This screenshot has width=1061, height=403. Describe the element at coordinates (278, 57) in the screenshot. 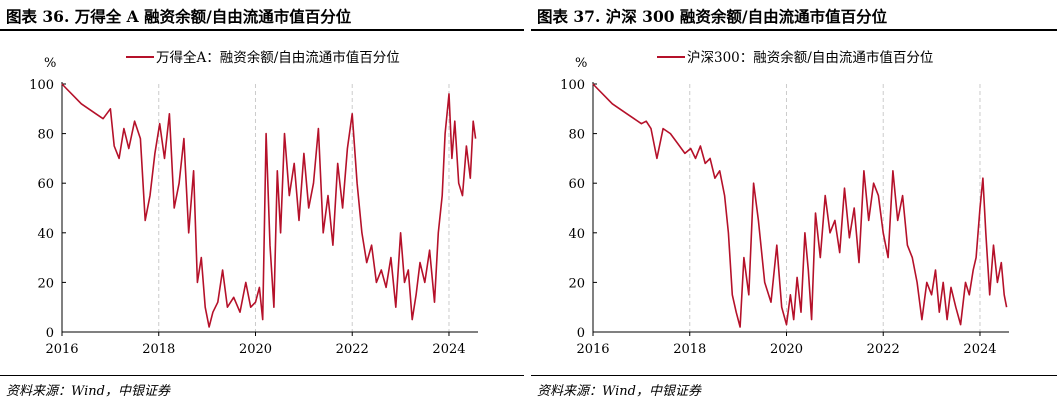

I see `legend-label: 万得全A：融资余额/自由流通市值百分位` at that location.